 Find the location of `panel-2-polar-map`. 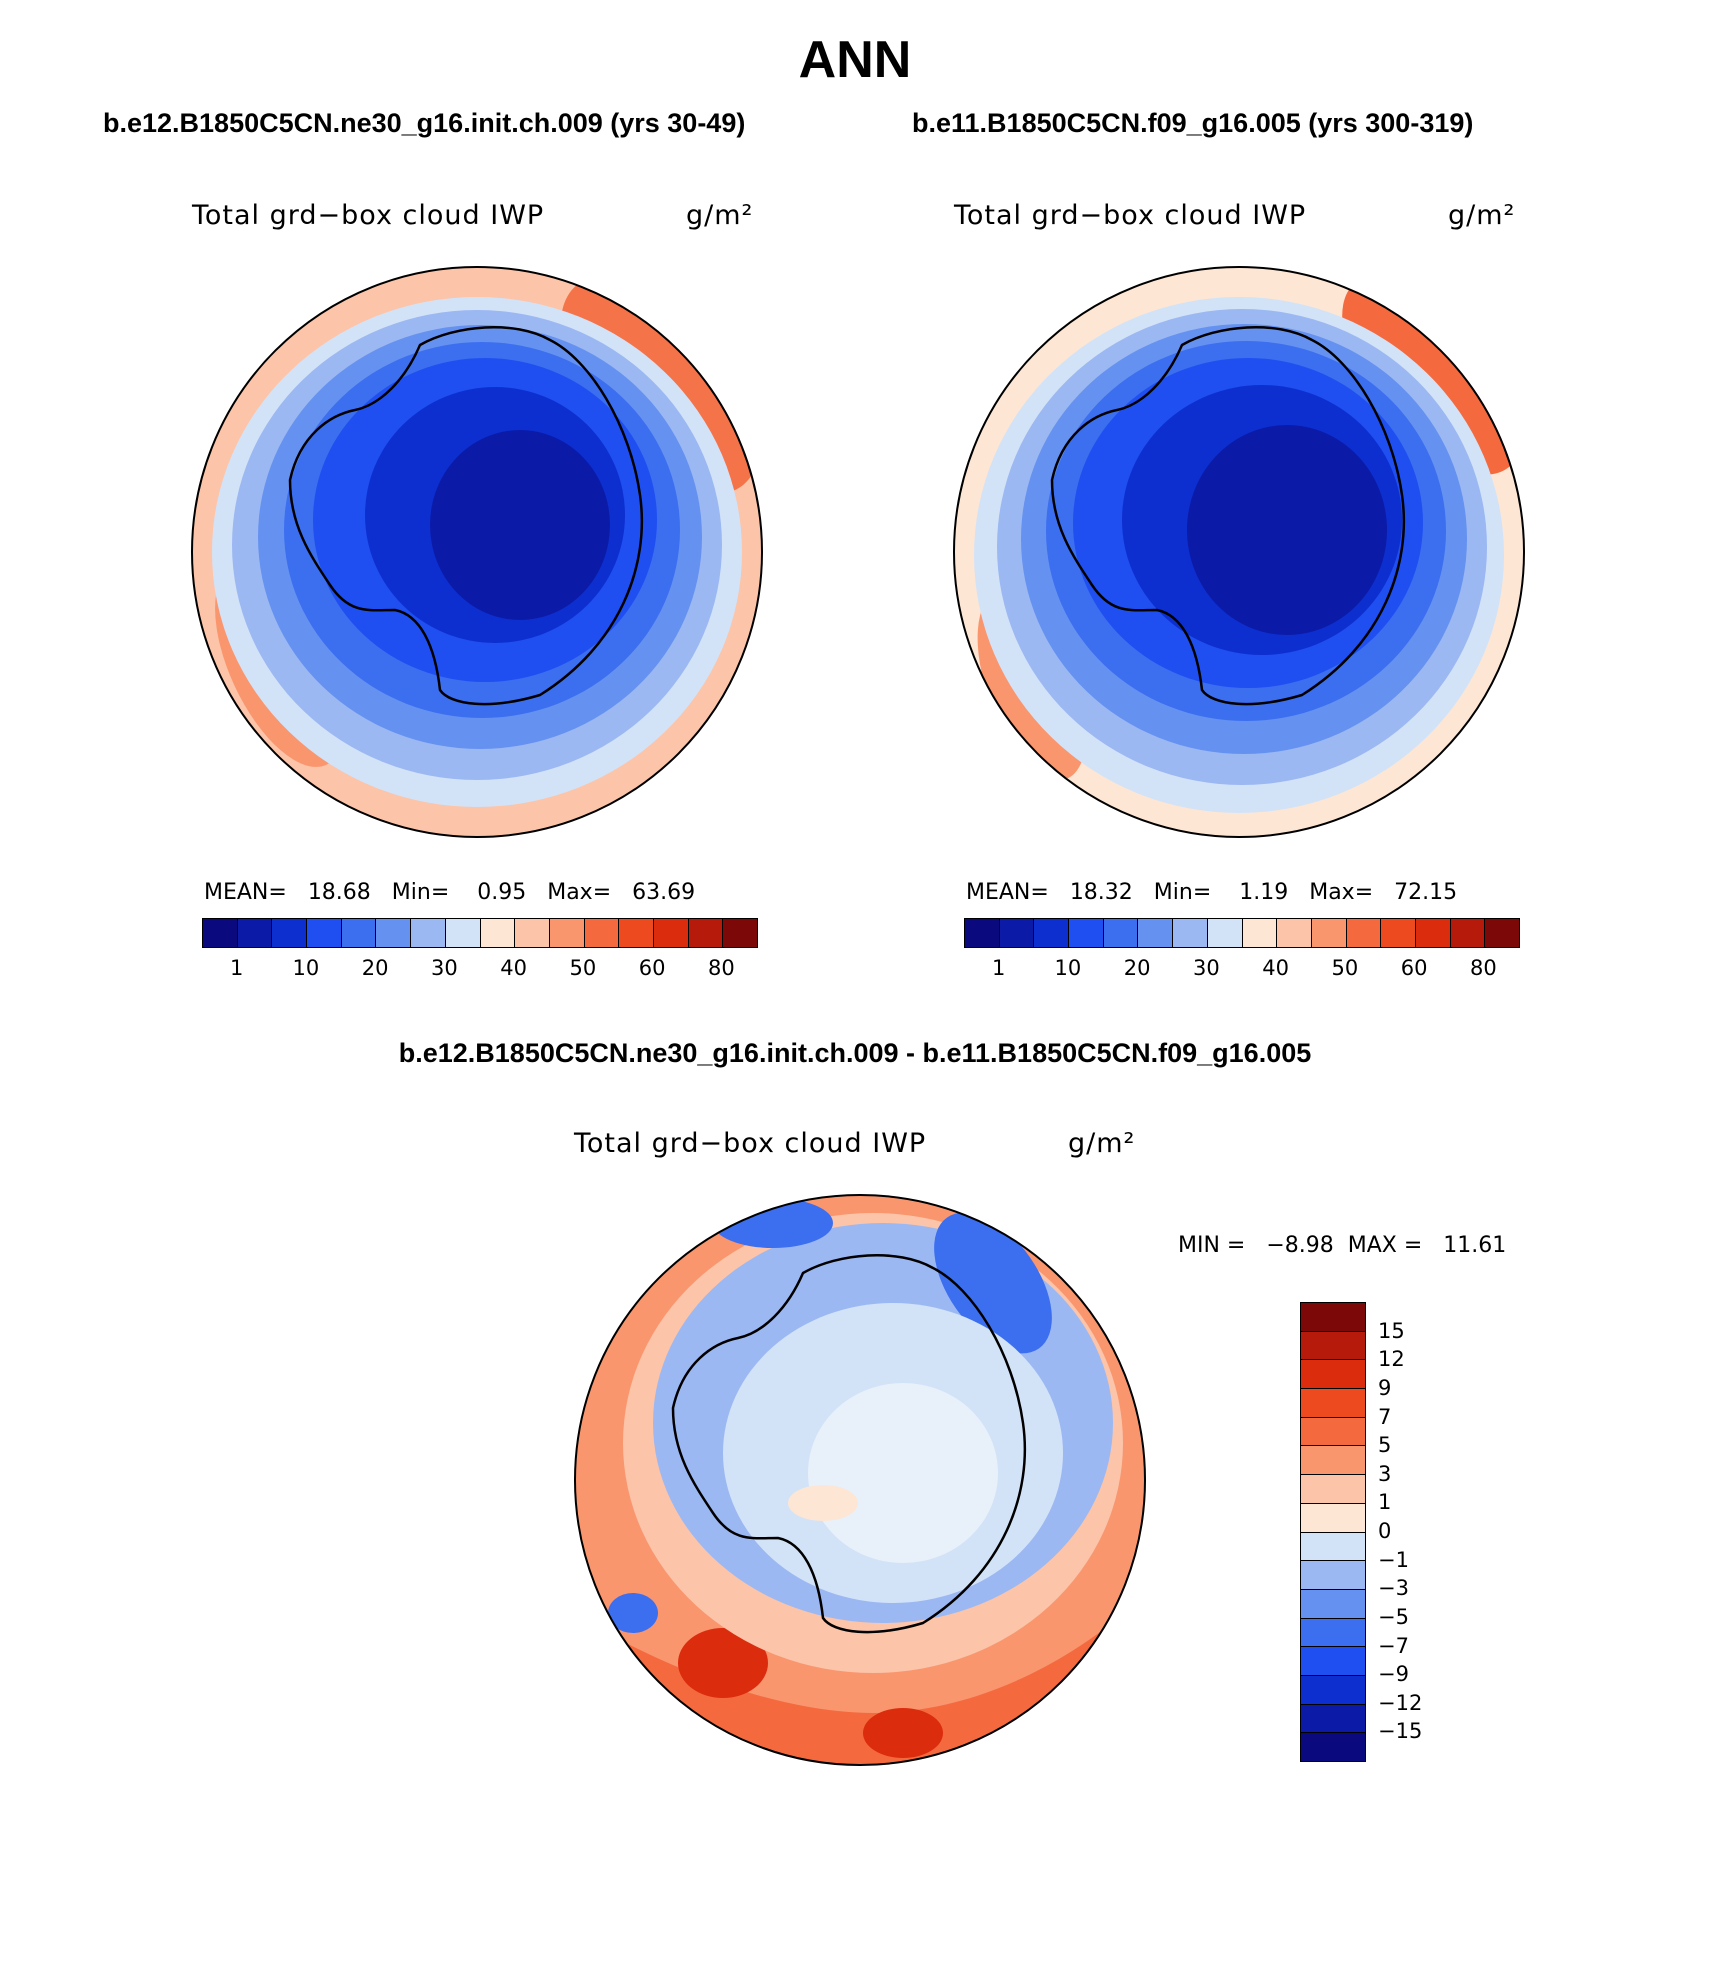

panel-2-polar-map is located at coordinates (1239, 552).